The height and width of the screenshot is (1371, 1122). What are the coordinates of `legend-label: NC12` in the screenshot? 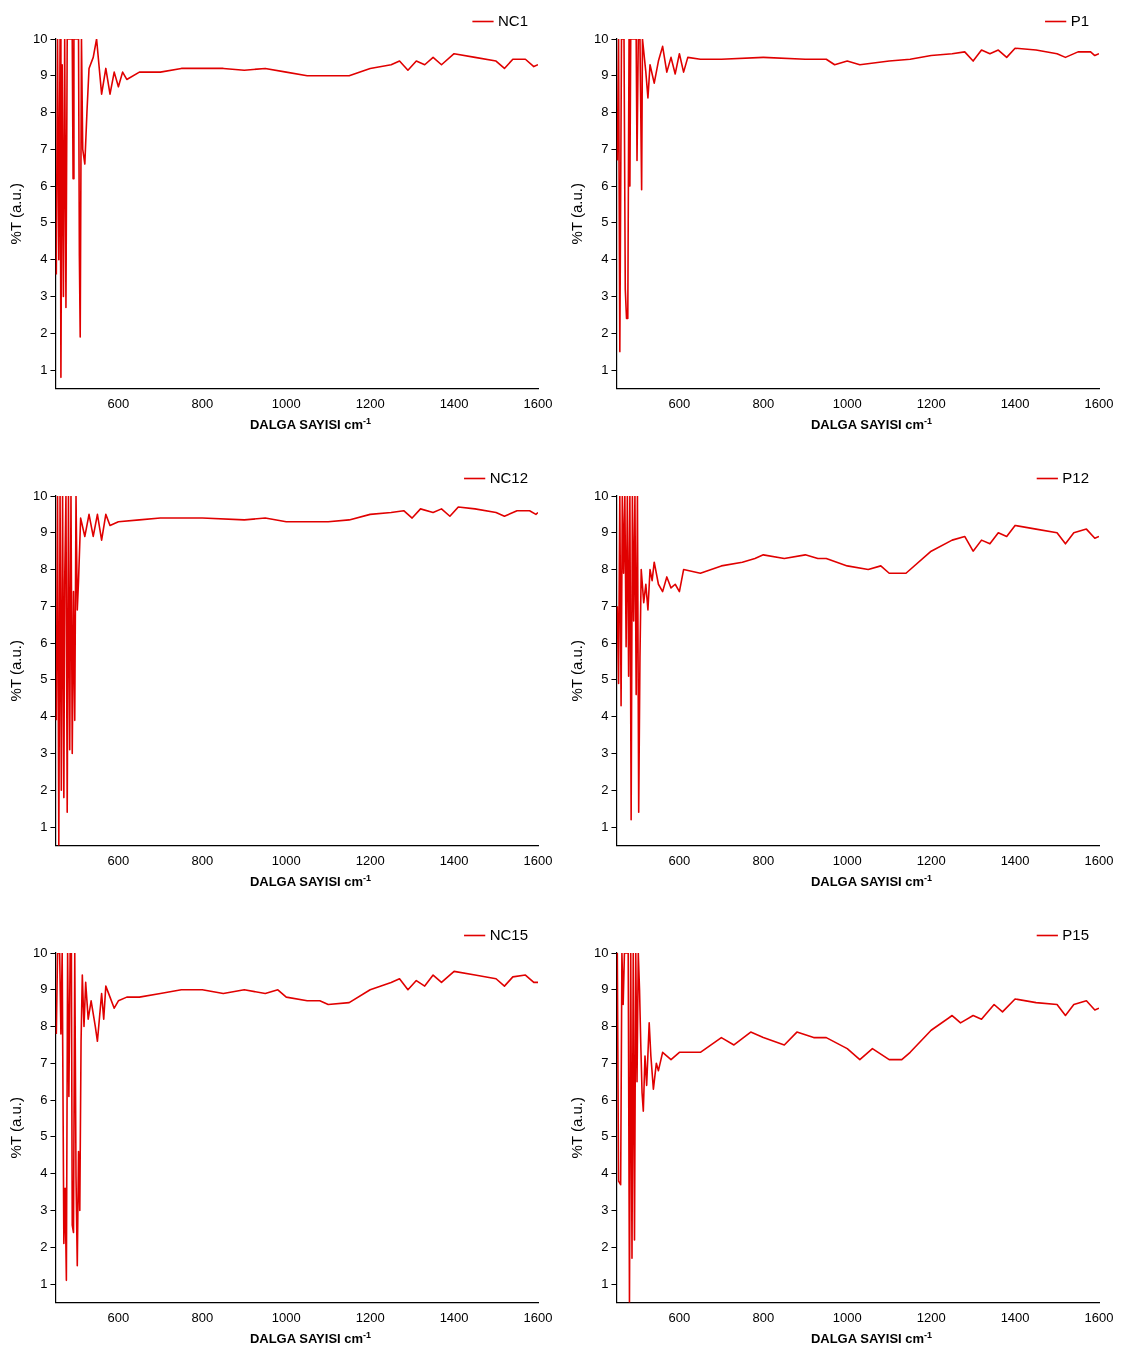 It's located at (509, 477).